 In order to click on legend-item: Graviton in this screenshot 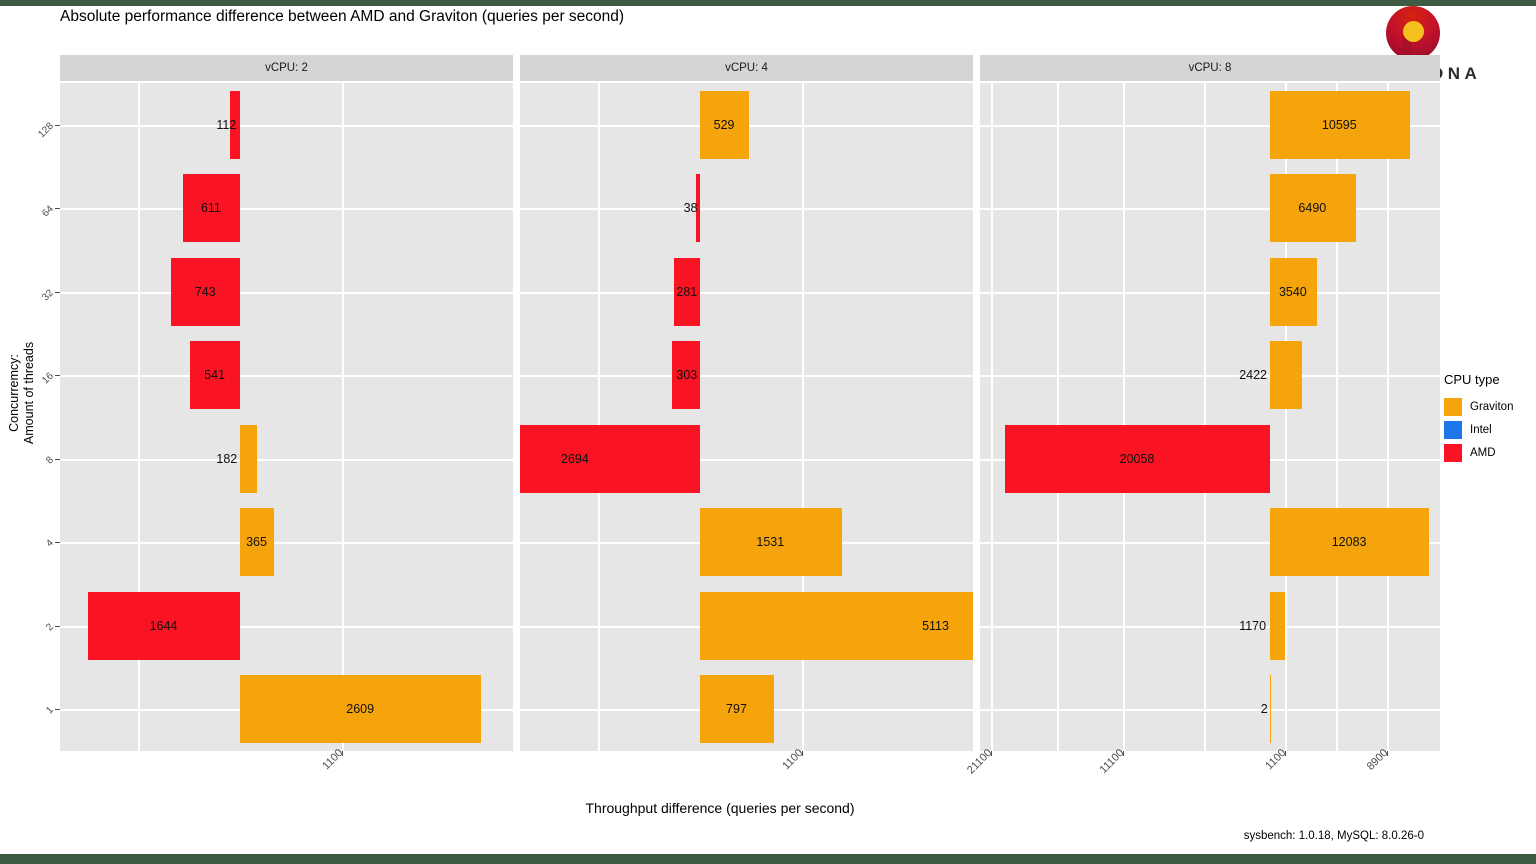, I will do `click(1478, 406)`.